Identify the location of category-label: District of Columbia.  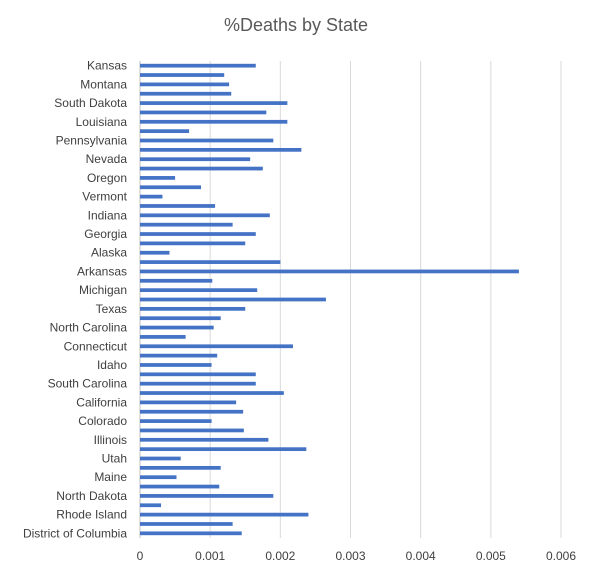
(75, 533).